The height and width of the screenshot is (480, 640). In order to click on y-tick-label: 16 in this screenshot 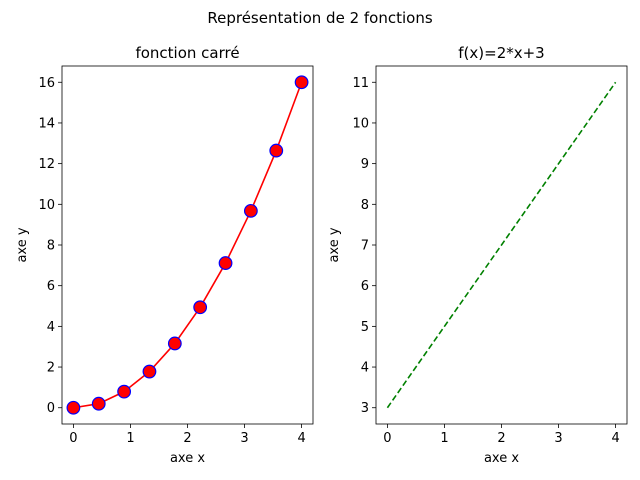, I will do `click(46, 83)`.